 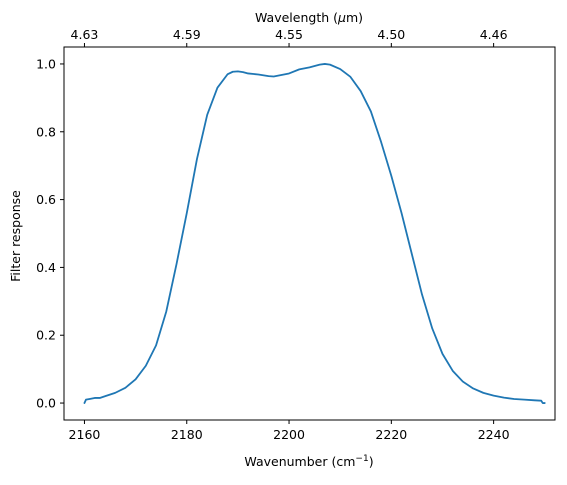 What do you see at coordinates (494, 434) in the screenshot?
I see `x-tick-label: 2240` at bounding box center [494, 434].